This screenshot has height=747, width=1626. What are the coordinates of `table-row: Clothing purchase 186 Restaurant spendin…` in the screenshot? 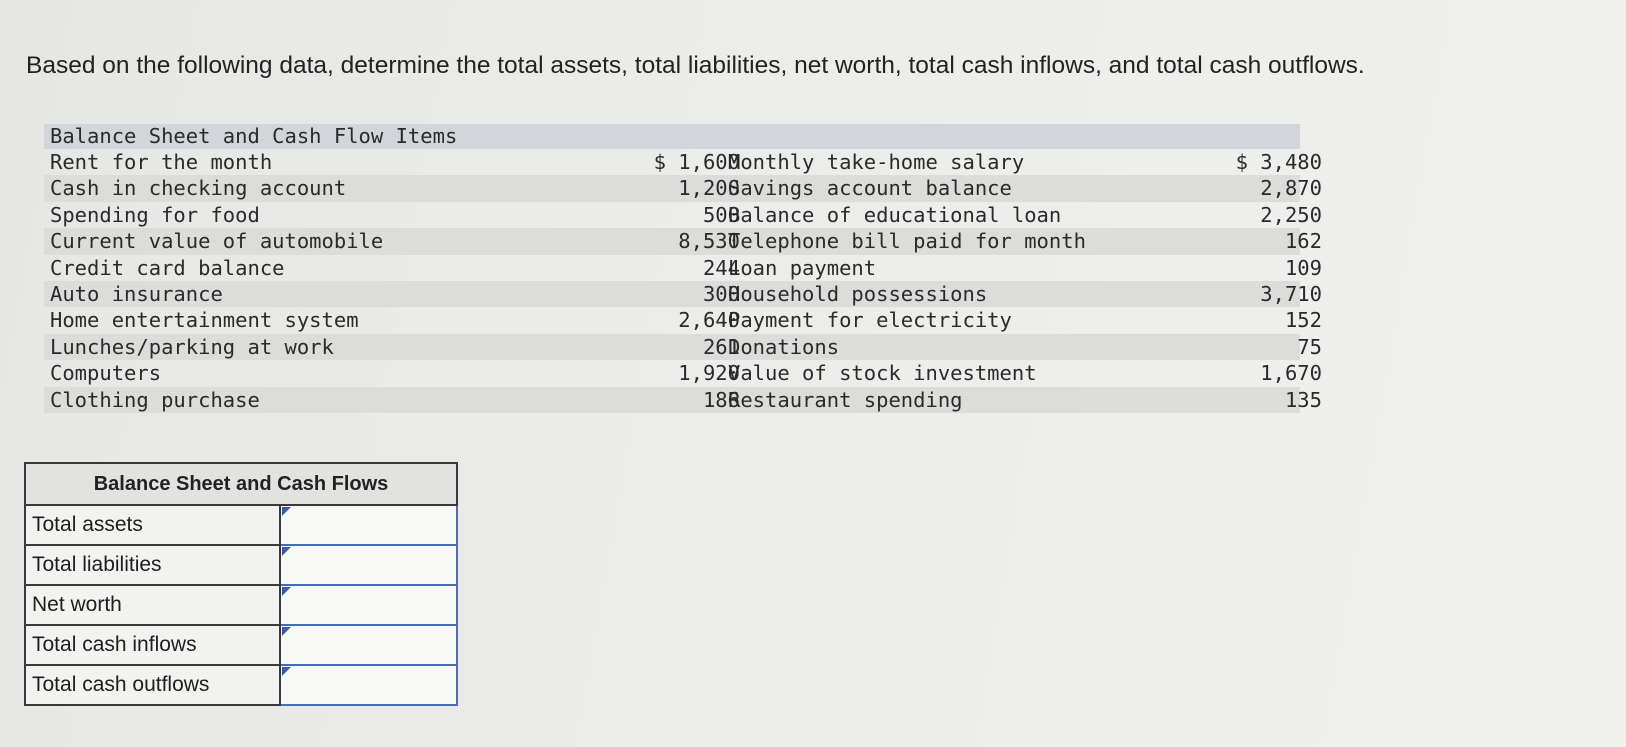 It's located at (683, 399).